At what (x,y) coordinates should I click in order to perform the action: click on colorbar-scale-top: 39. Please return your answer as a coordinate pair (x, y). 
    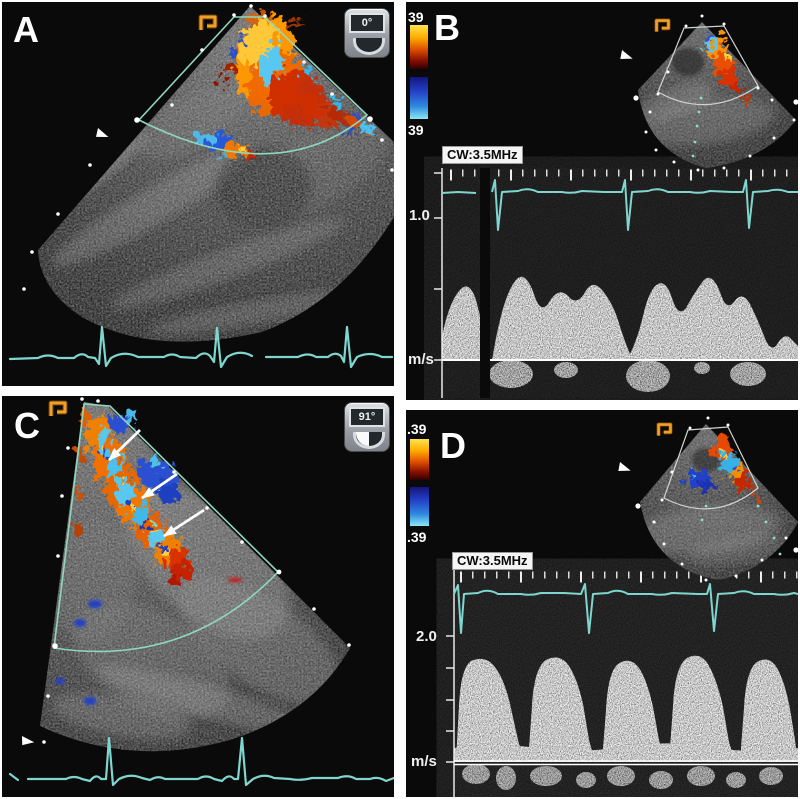
    Looking at the image, I should click on (416, 17).